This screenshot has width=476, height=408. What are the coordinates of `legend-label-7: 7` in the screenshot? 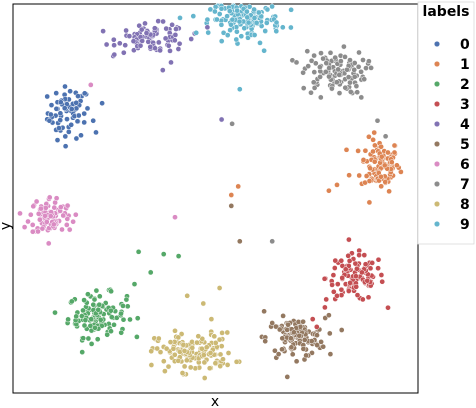 It's located at (465, 185).